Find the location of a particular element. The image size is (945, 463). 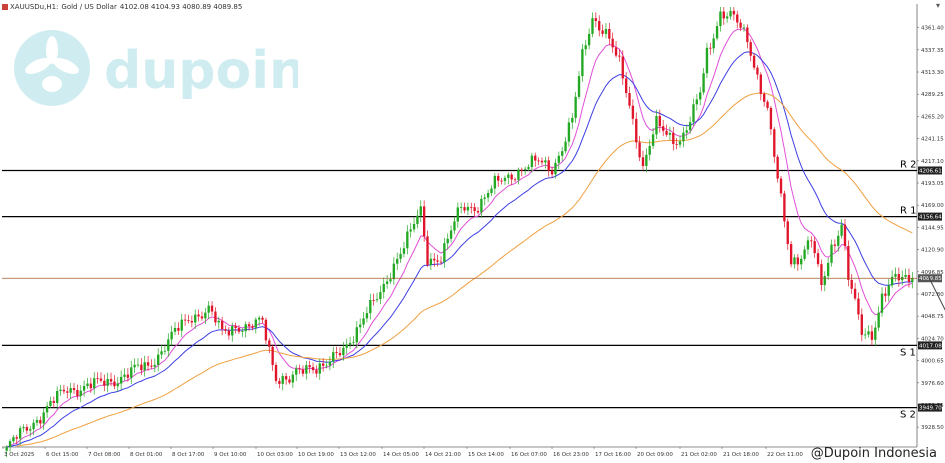

level-price-tag-text: 4017.08 is located at coordinates (930, 346).